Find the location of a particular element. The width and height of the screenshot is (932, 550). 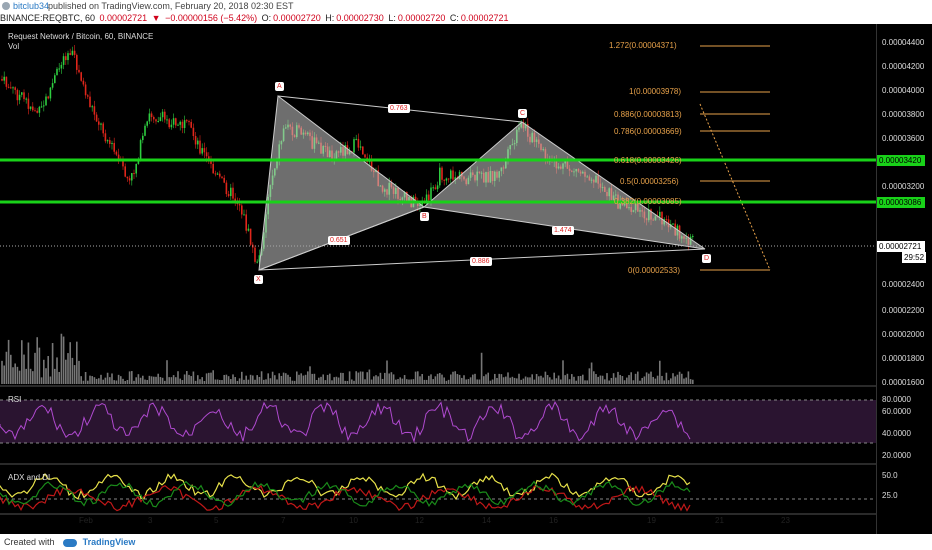

y-tick: 0.00002400 is located at coordinates (903, 284).